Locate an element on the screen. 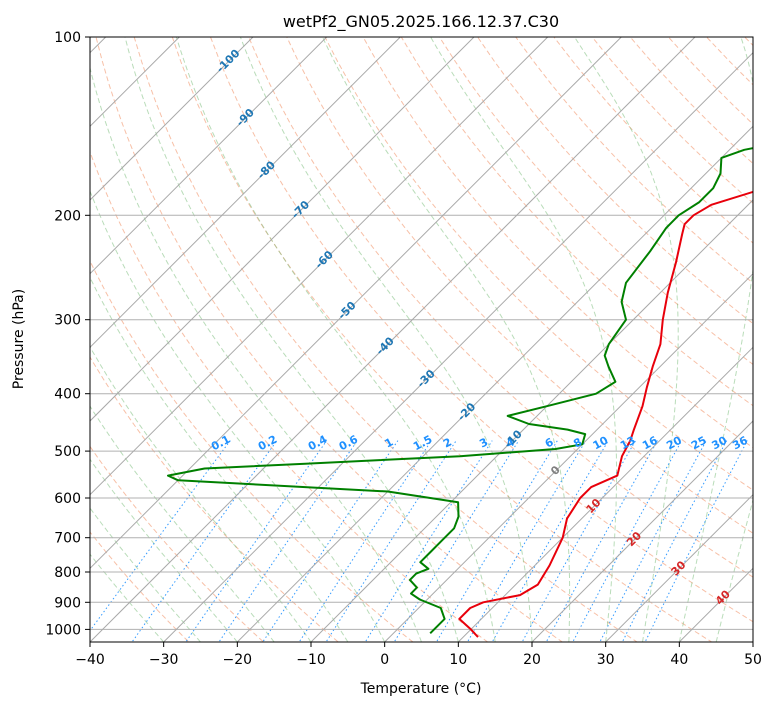 The height and width of the screenshot is (708, 775). y-tick-label: 1000 is located at coordinates (63, 630).